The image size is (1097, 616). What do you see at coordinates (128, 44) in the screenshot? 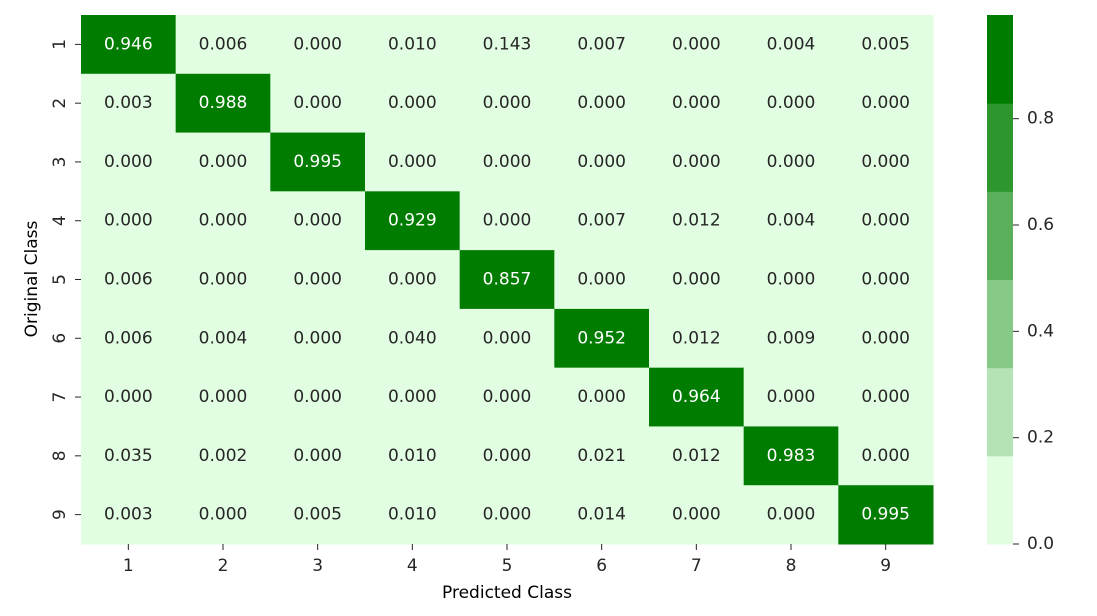
I see `heatmap-cell-label: 0.946` at bounding box center [128, 44].